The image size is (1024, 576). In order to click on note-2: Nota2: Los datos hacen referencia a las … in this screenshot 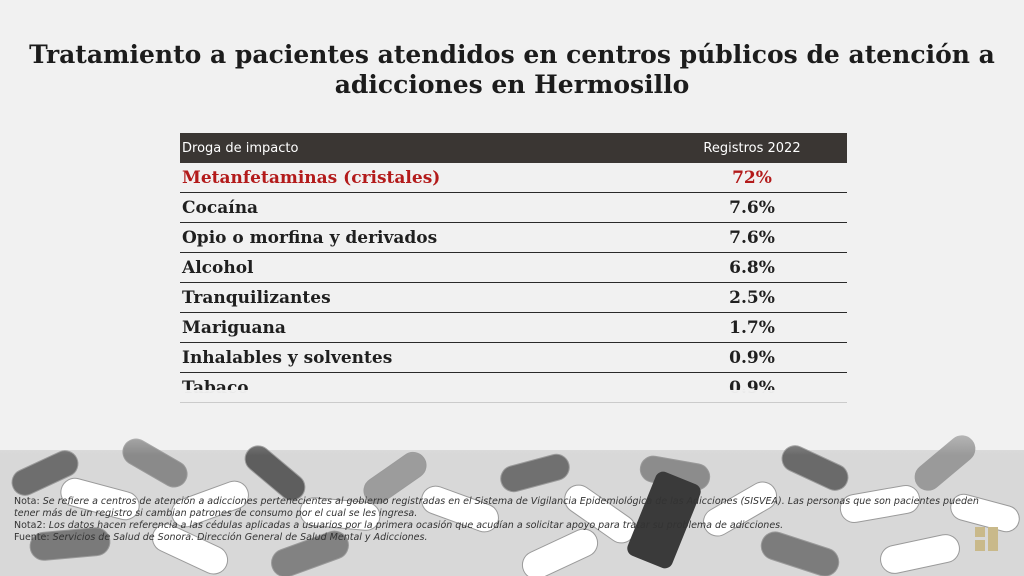, I will do `click(509, 526)`.